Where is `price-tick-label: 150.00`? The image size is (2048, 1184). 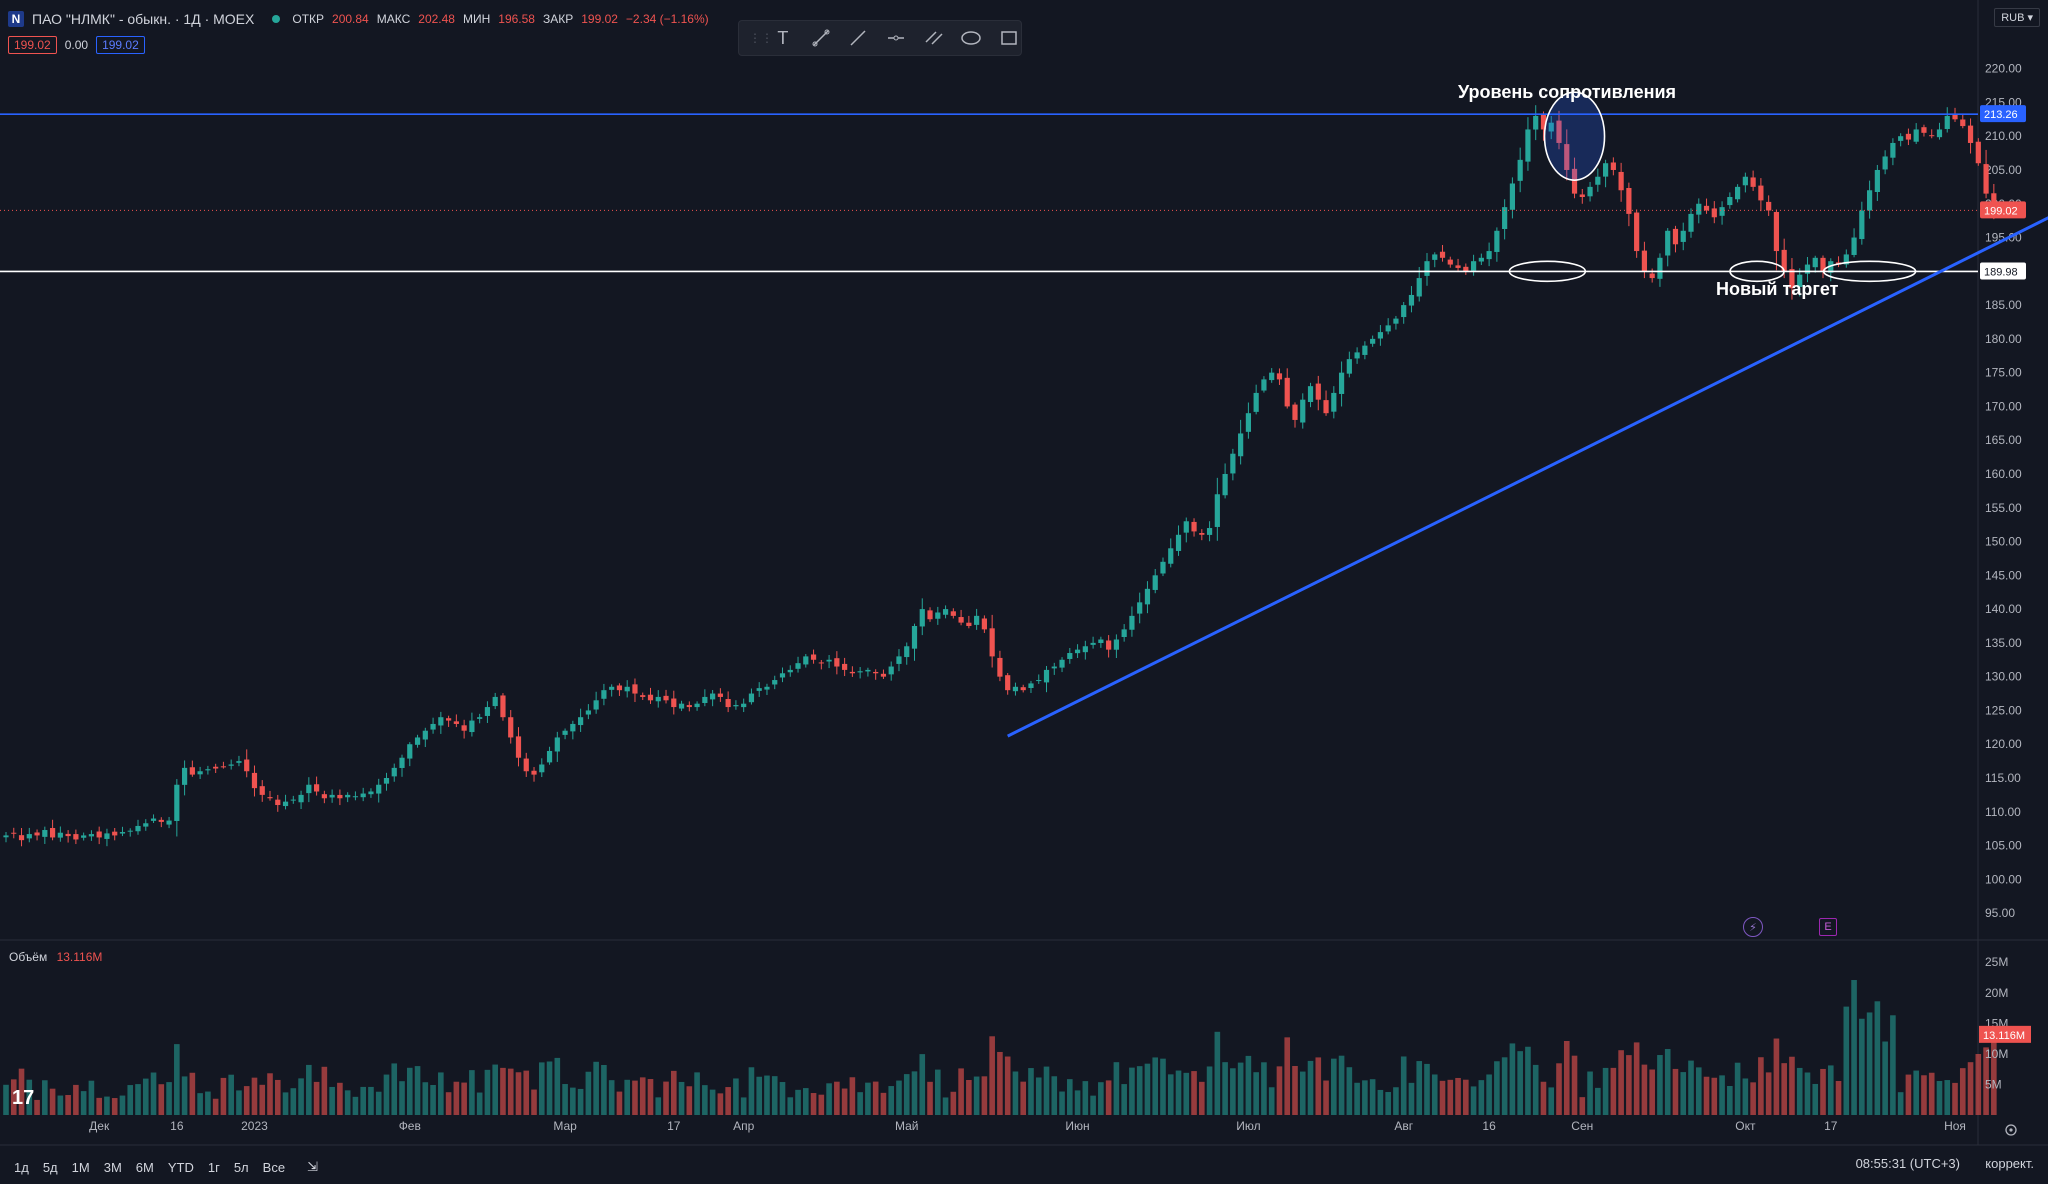
price-tick-label: 150.00 is located at coordinates (2003, 542).